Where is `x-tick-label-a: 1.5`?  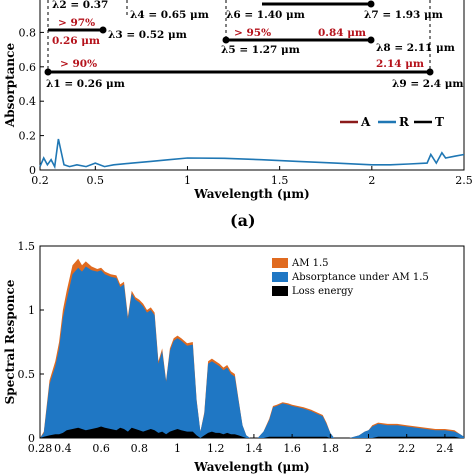 x-tick-label-a: 1.5 is located at coordinates (280, 180).